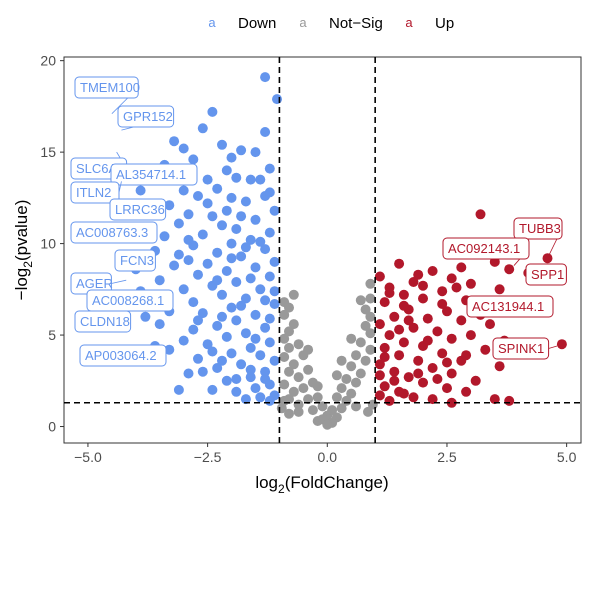 The height and width of the screenshot is (591, 591). I want to click on label-text: AP003064.2, so click(121, 355).